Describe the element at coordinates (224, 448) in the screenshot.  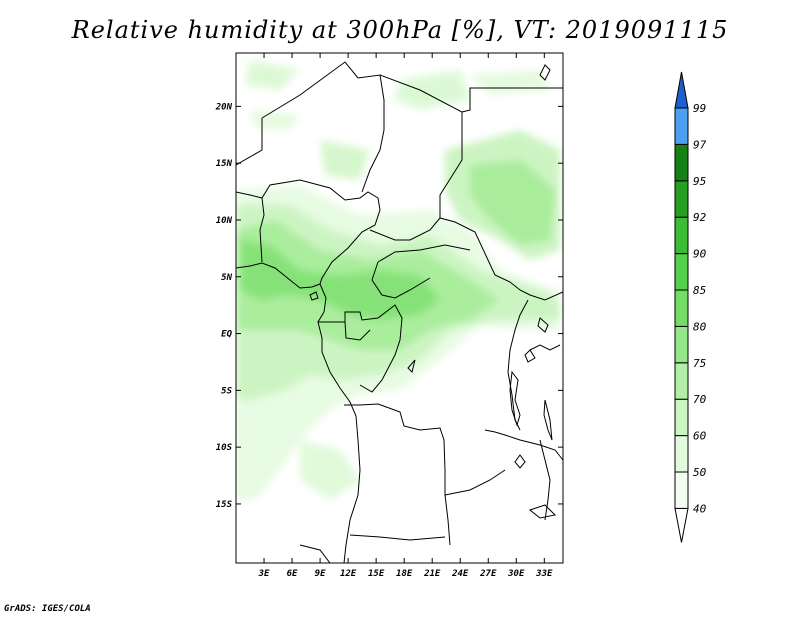
I see `lat-tick-label: 10S` at that location.